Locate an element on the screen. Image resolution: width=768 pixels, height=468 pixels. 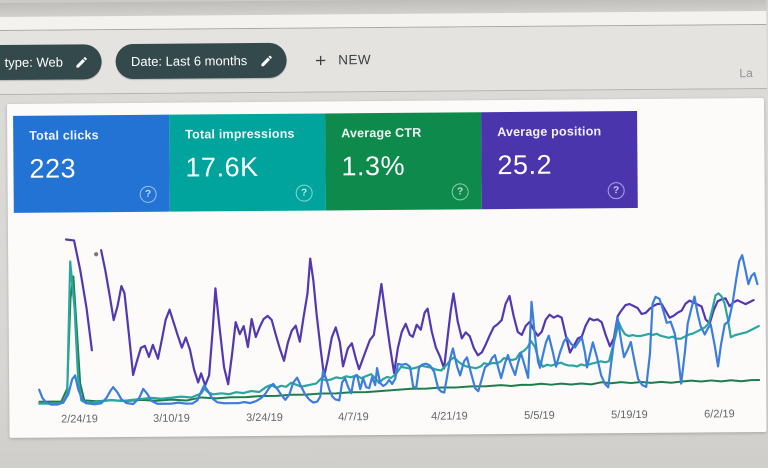
metric-card-average-position: Average position 25.2 ? is located at coordinates (559, 160).